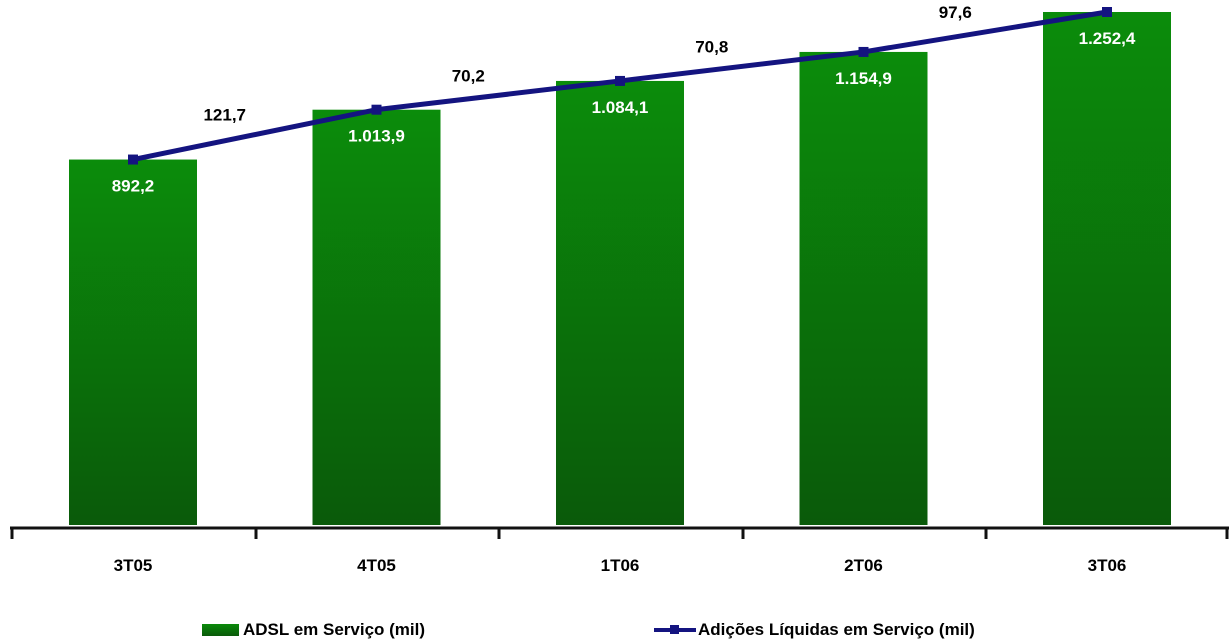 This screenshot has height=643, width=1229. Describe the element at coordinates (711, 46) in the screenshot. I see `line-value-label: 70,8` at that location.